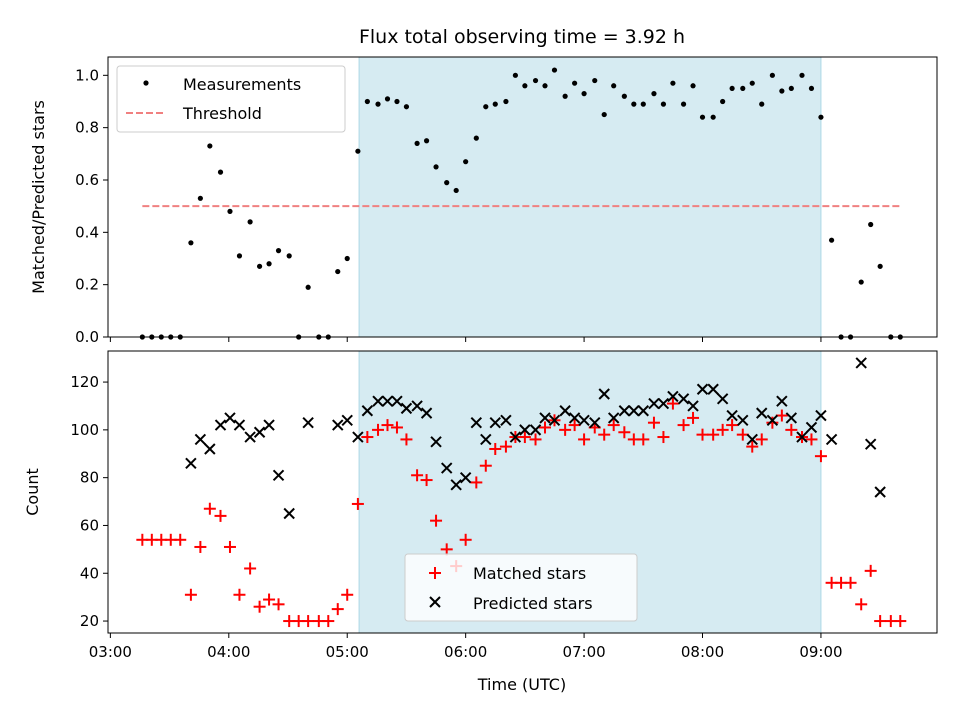  Describe the element at coordinates (87, 337) in the screenshot. I see `y-tick-label: 0.0` at that location.